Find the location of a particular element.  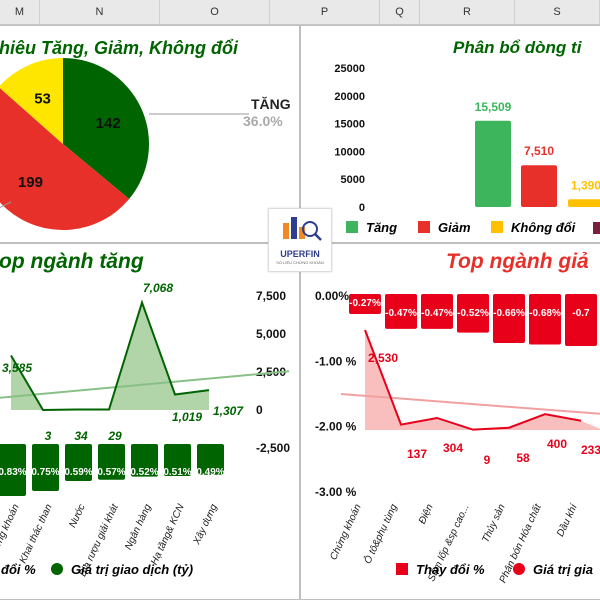

column-header-n: N is located at coordinates (100, 12).